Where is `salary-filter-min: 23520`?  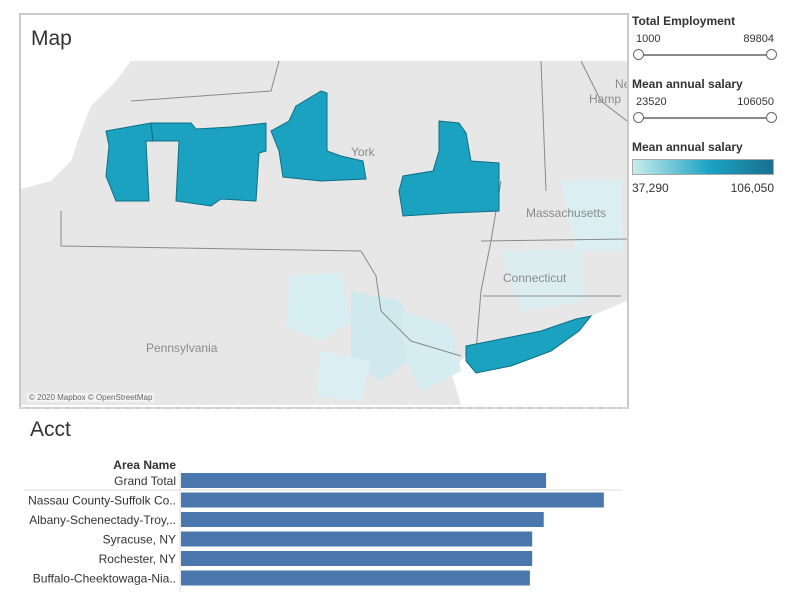
salary-filter-min: 23520 is located at coordinates (651, 102).